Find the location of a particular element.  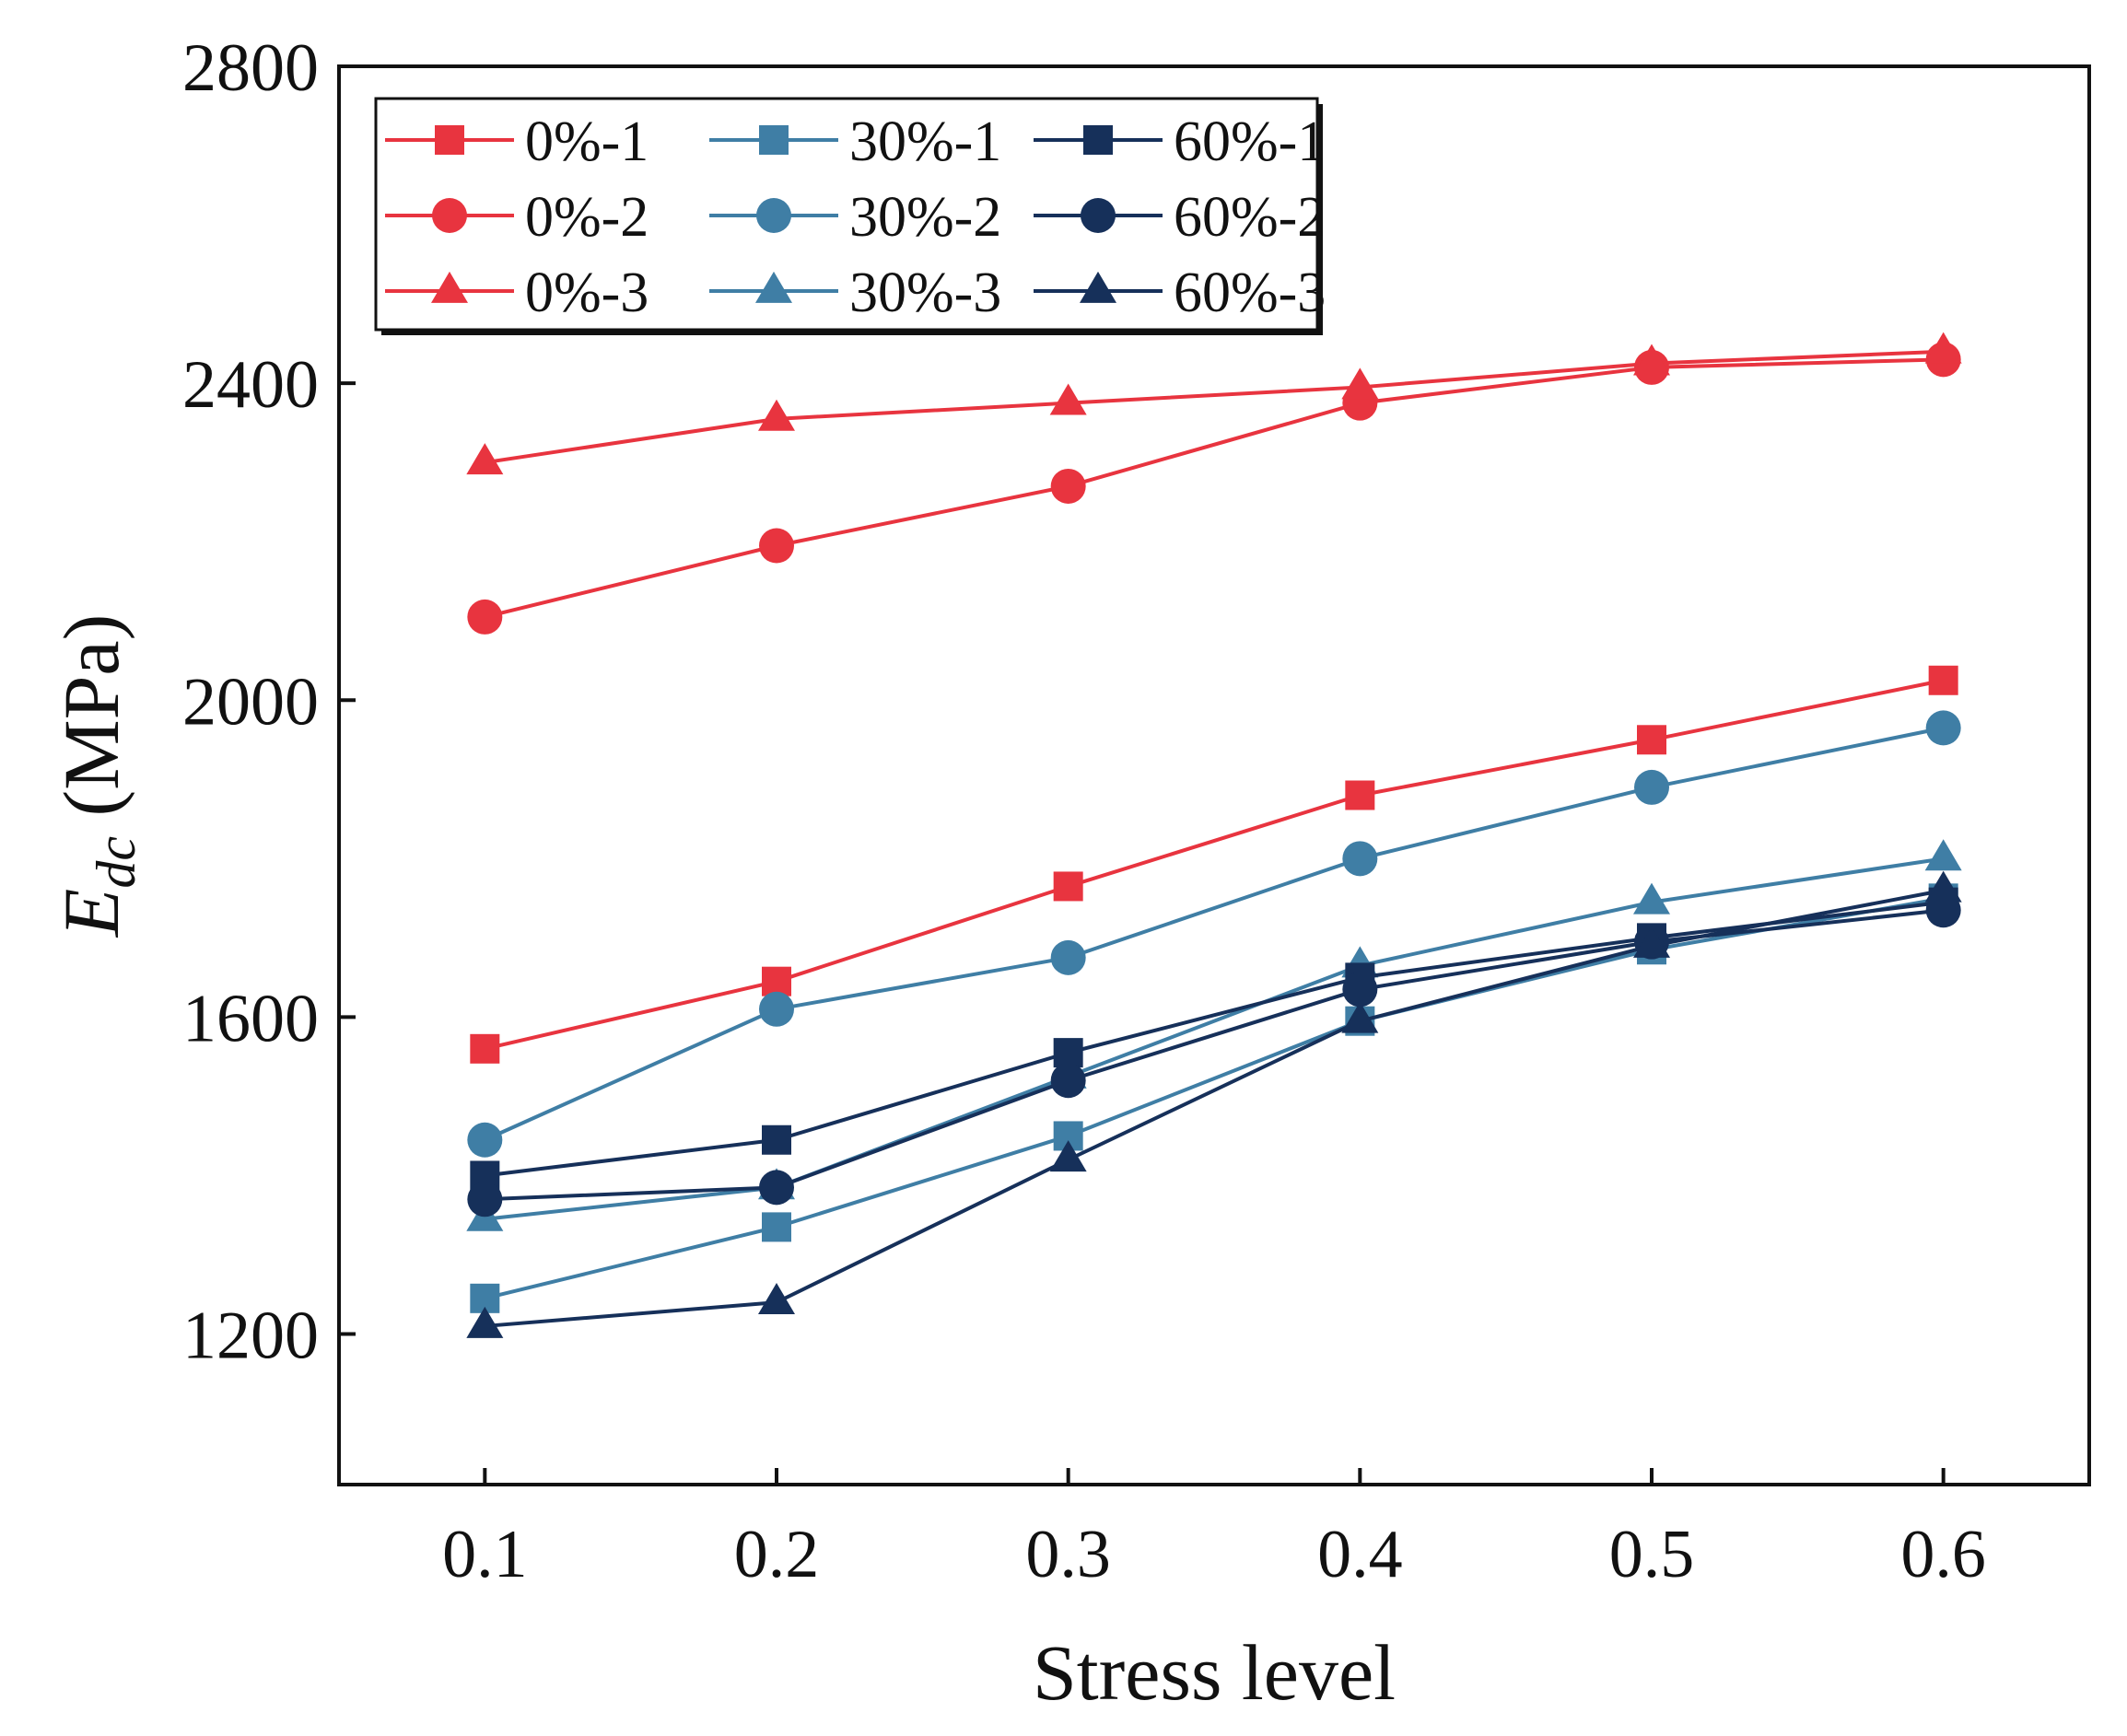

legend-item: 60%-1 is located at coordinates (1180, 142).